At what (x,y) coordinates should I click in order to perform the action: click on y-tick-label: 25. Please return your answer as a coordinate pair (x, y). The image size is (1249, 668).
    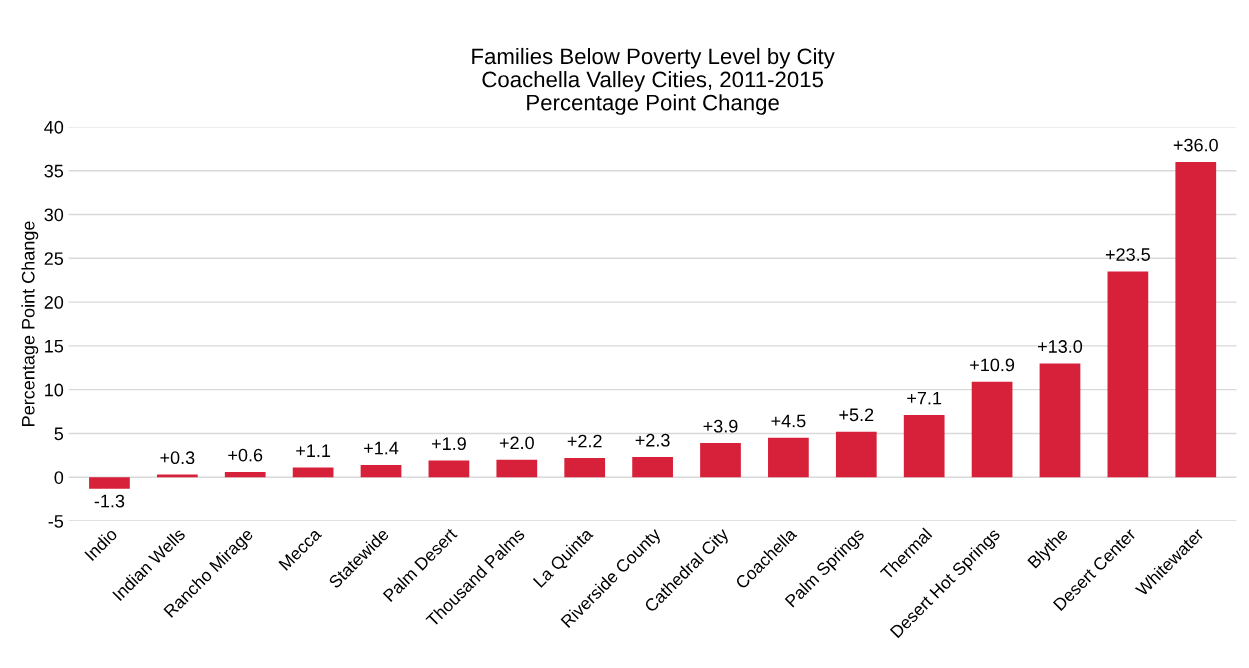
    Looking at the image, I should click on (54, 259).